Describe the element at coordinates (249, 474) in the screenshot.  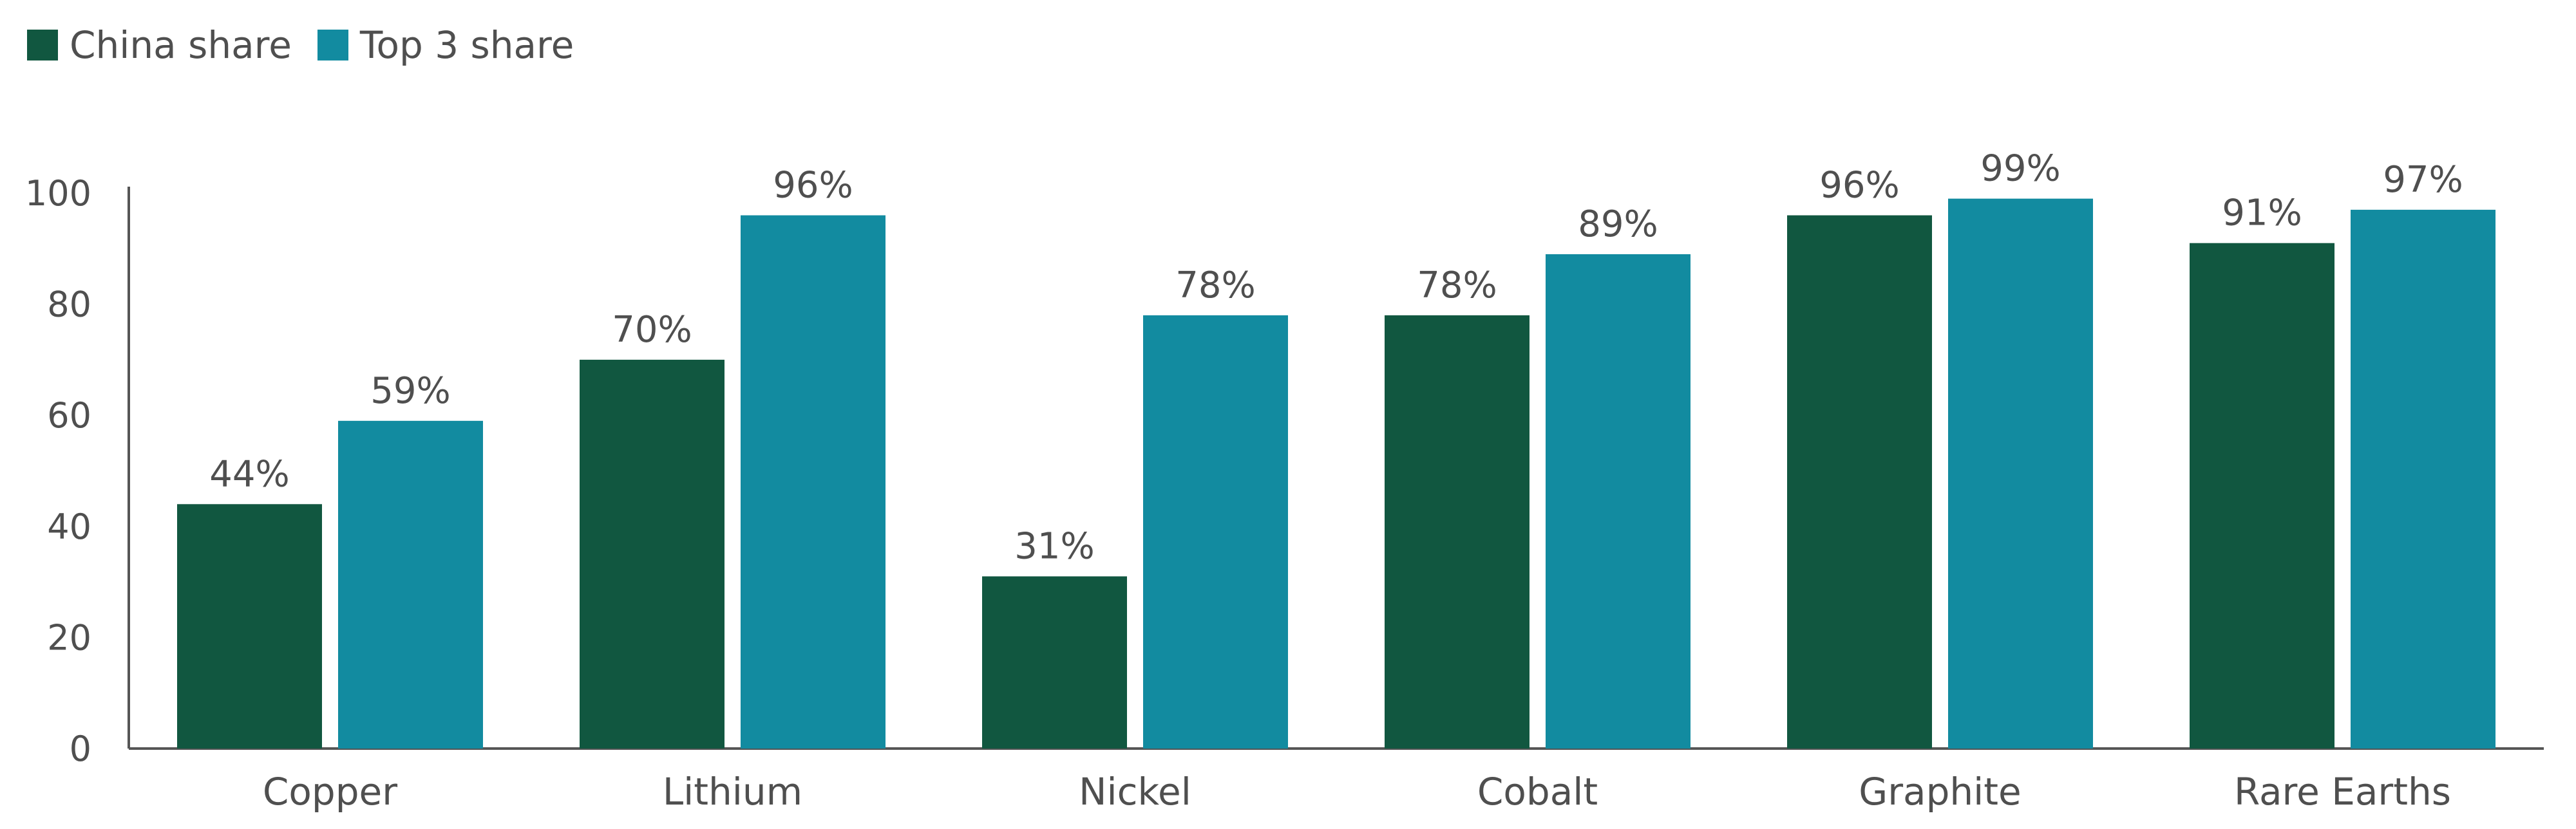
I see `data-label: 44%` at that location.